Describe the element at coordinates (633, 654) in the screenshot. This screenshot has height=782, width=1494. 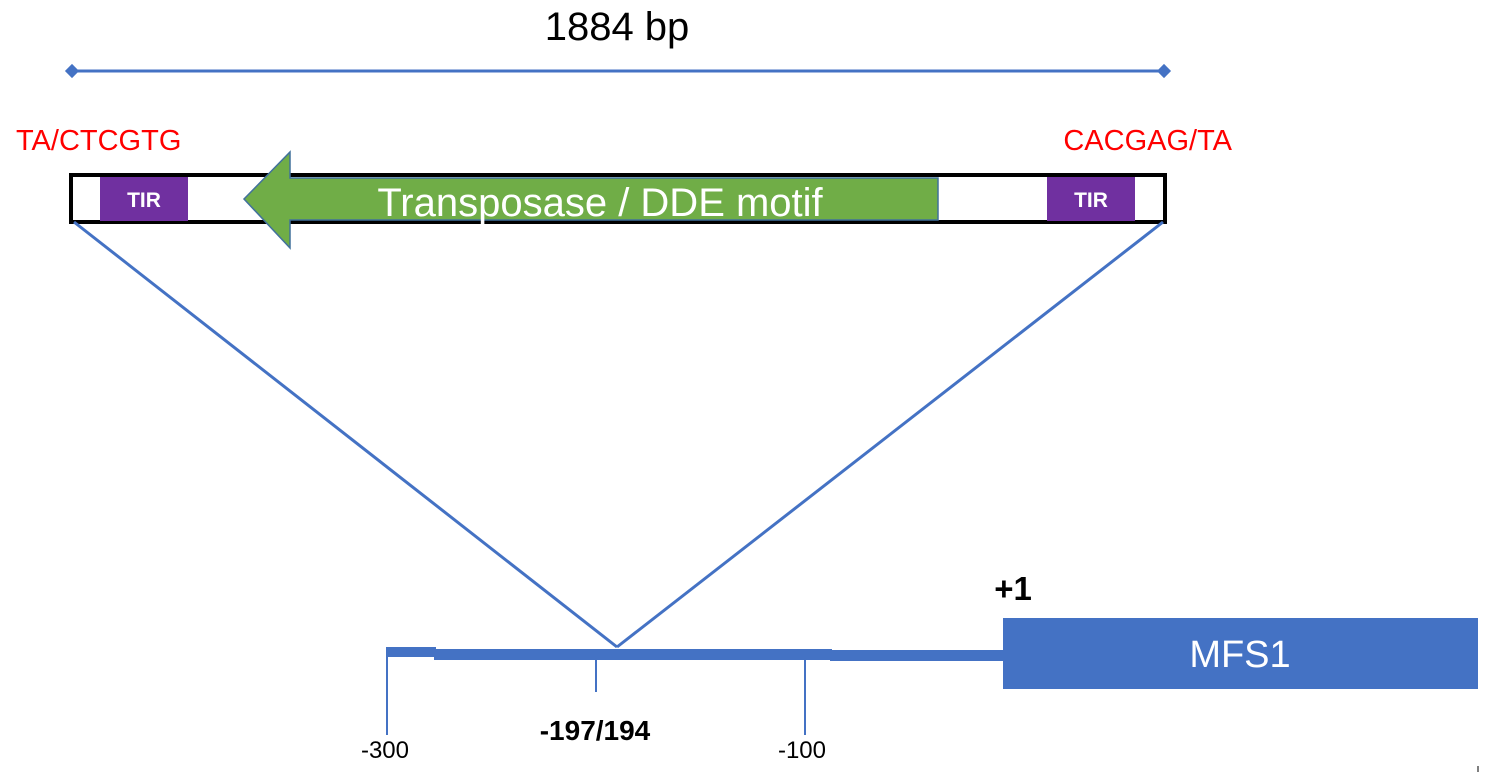
I see `promoter-line-middle-segment` at that location.